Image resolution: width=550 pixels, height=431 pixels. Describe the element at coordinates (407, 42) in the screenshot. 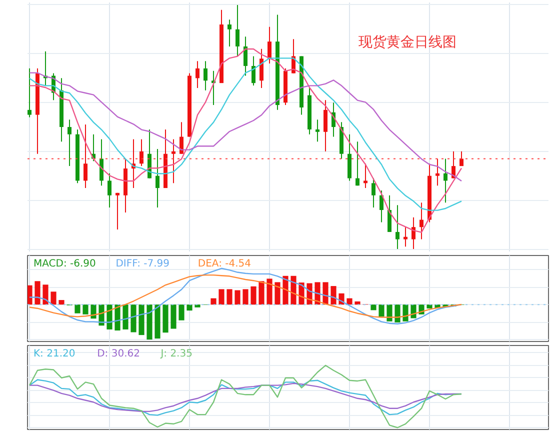

I see `text: 现货黄金日线图` at that location.